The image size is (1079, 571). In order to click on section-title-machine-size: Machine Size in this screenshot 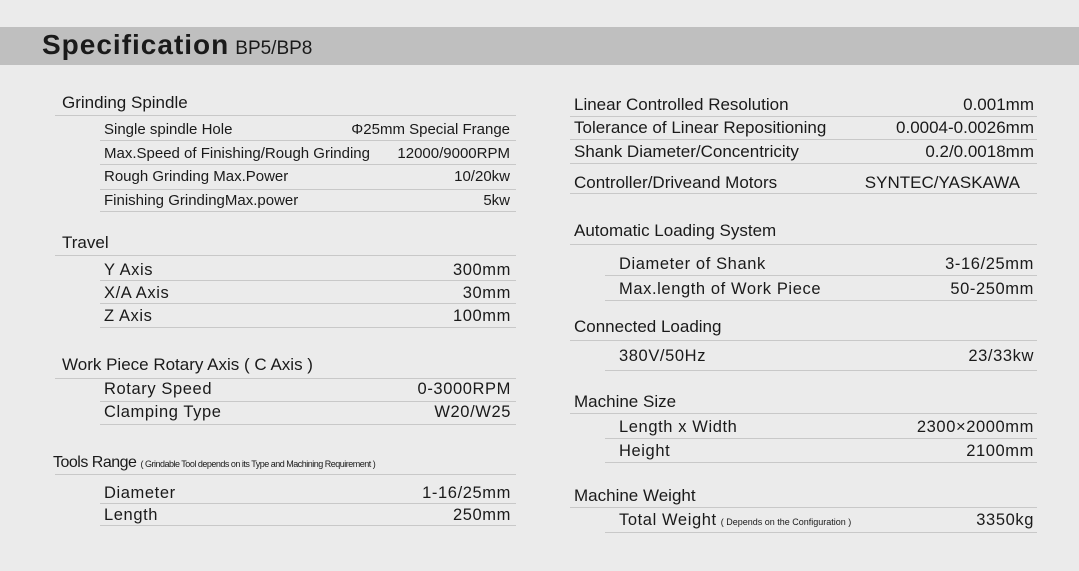, I will do `click(625, 401)`.